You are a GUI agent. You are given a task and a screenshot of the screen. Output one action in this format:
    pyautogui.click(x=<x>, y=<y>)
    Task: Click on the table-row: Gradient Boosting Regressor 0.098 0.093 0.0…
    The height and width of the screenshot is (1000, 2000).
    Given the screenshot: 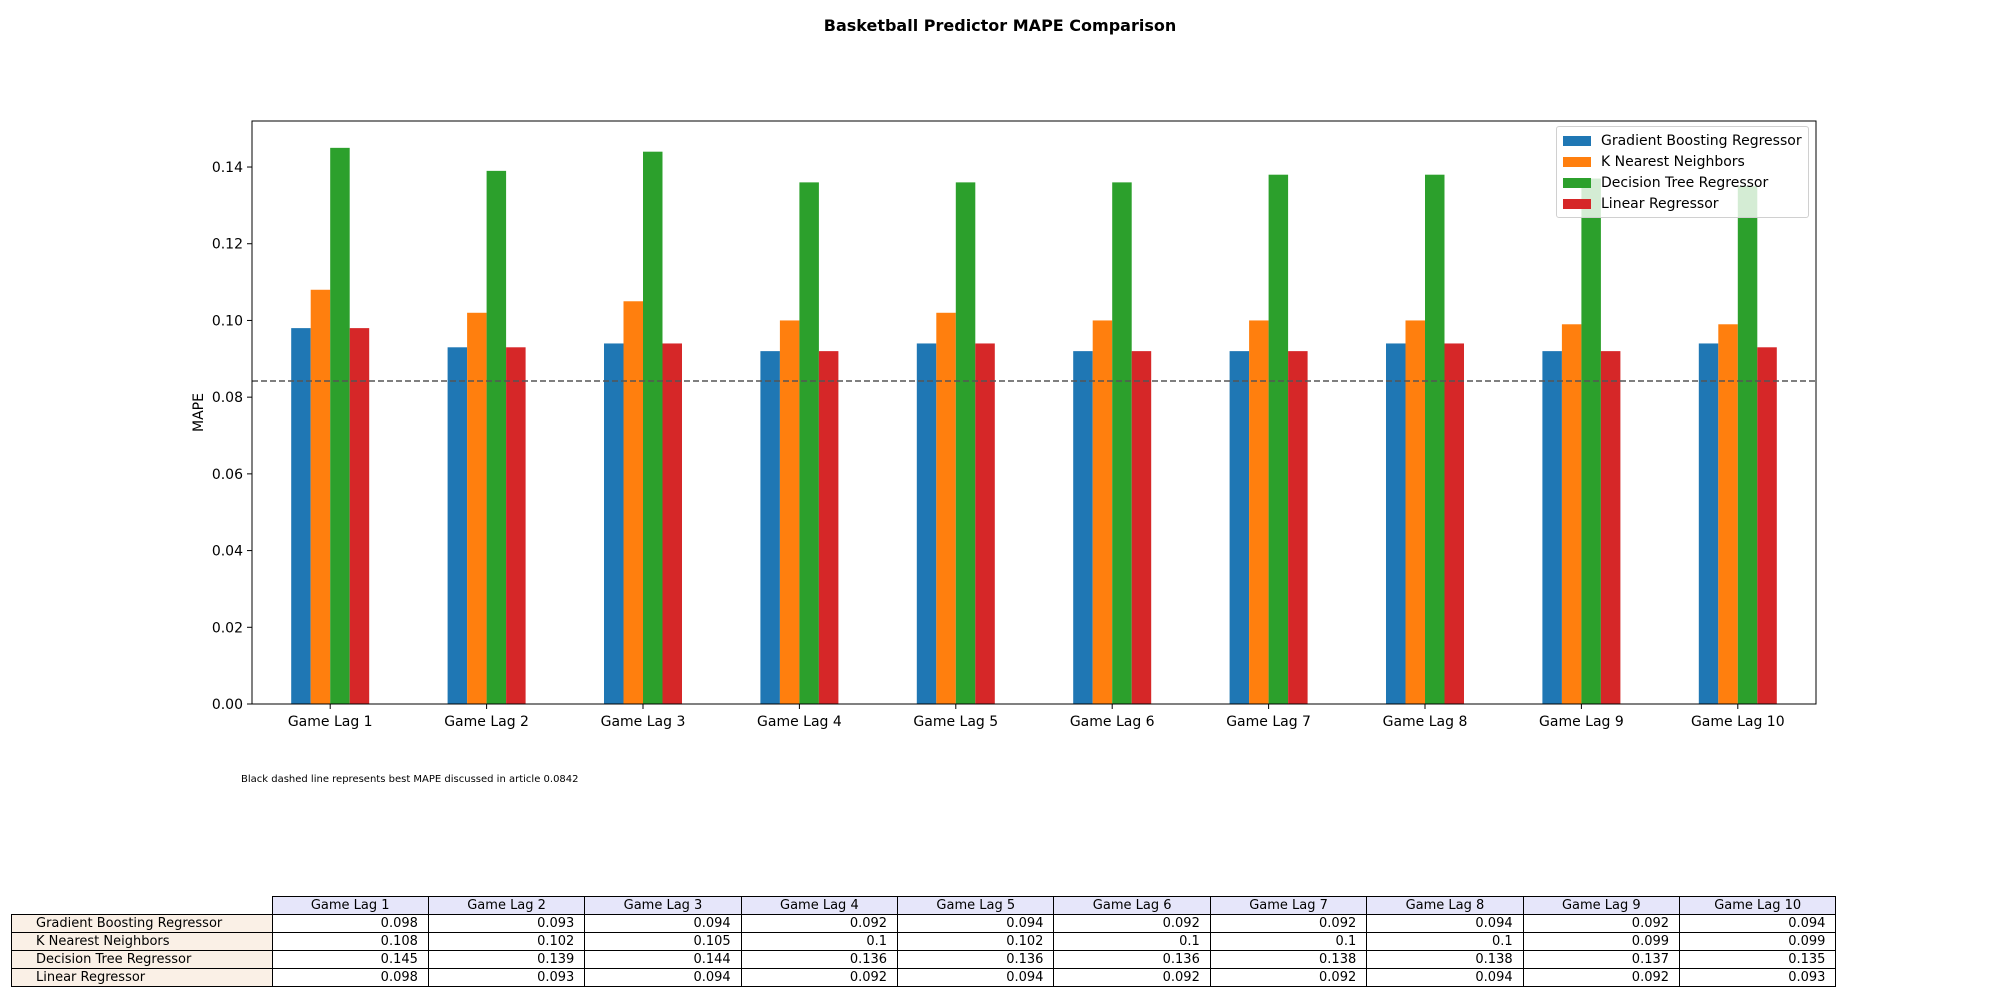 What is the action you would take?
    pyautogui.click(x=924, y=923)
    